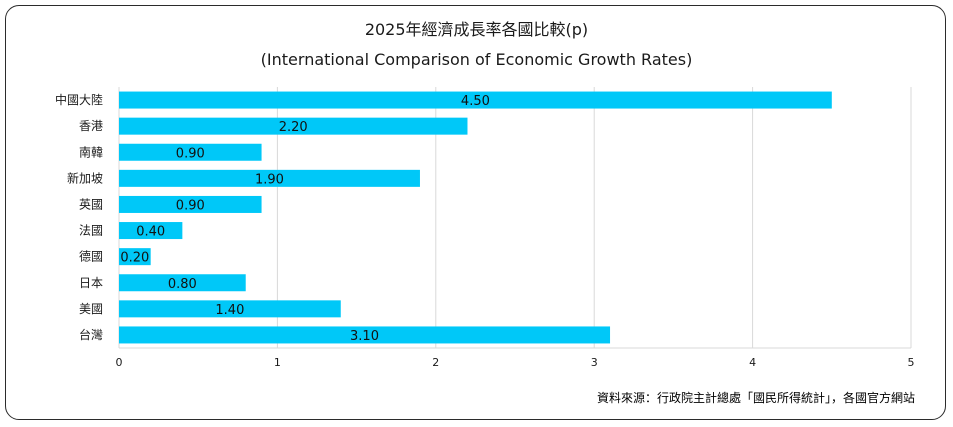  I want to click on category-label: 德國, so click(91, 256).